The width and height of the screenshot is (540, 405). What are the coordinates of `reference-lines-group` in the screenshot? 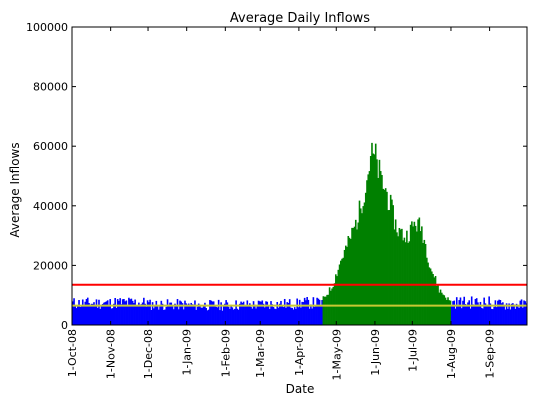 It's located at (299, 295).